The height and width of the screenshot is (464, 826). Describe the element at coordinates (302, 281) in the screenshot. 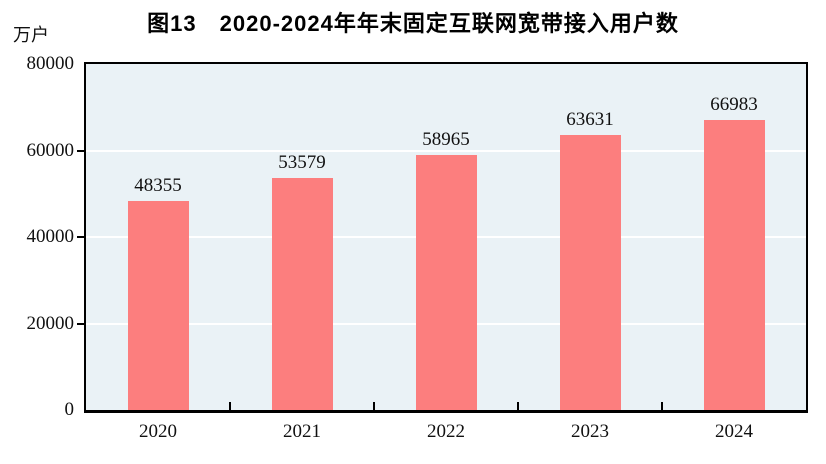

I see `bar-2021: 53579` at that location.